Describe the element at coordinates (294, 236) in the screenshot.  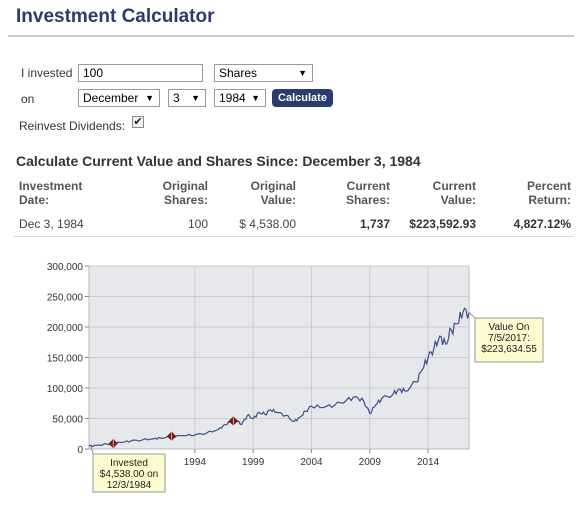
I see `table-divider` at that location.